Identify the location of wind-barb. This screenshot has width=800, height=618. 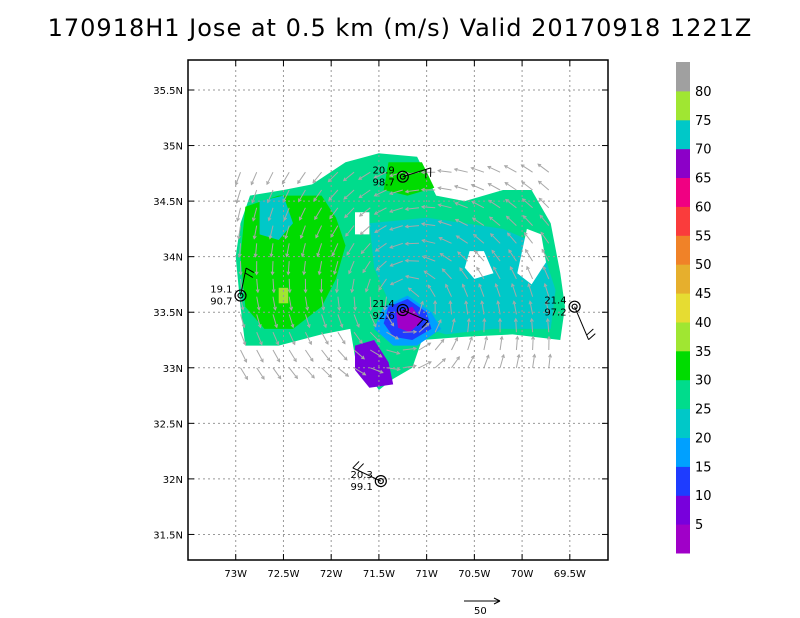
(582, 323).